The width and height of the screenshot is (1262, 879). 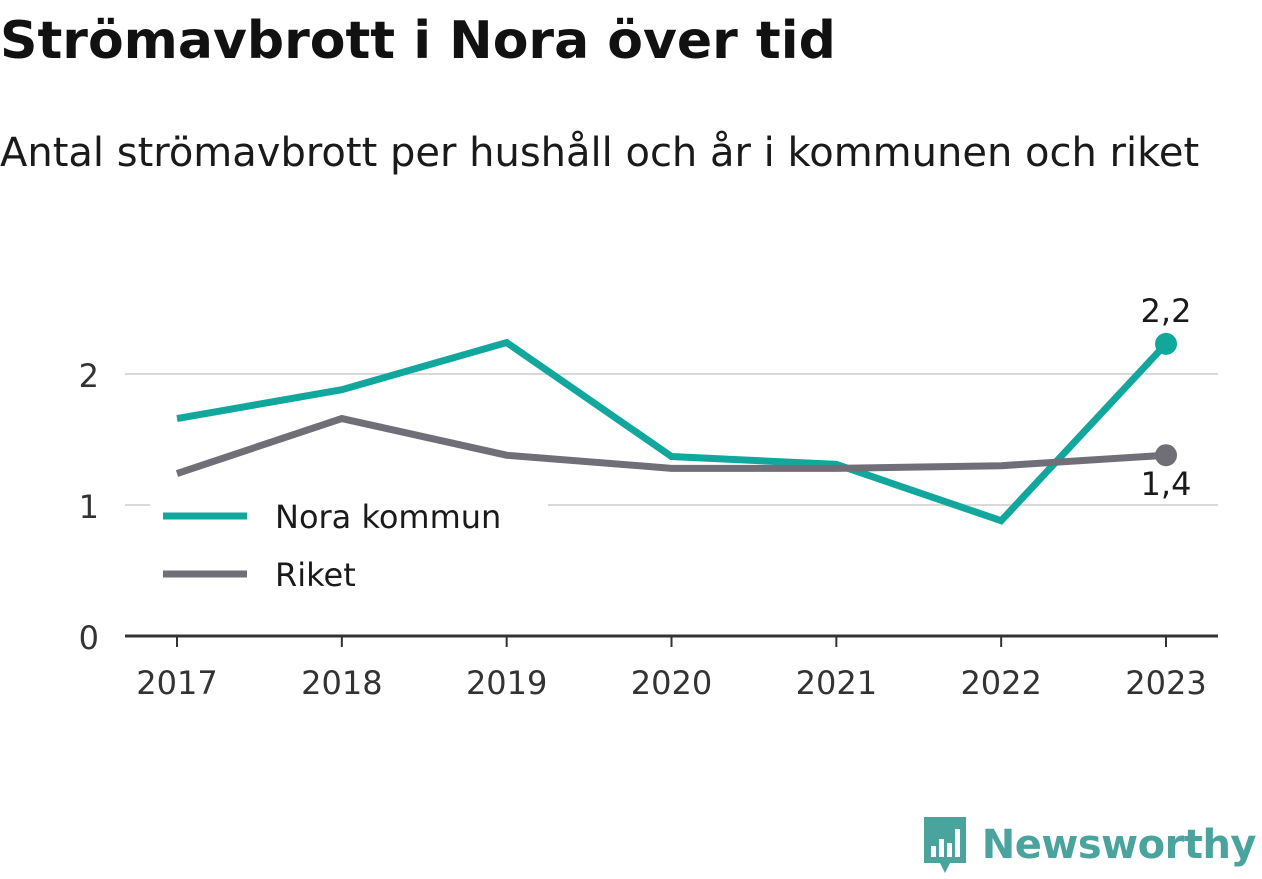 I want to click on newsworthy-logo-icon, so click(x=944, y=845).